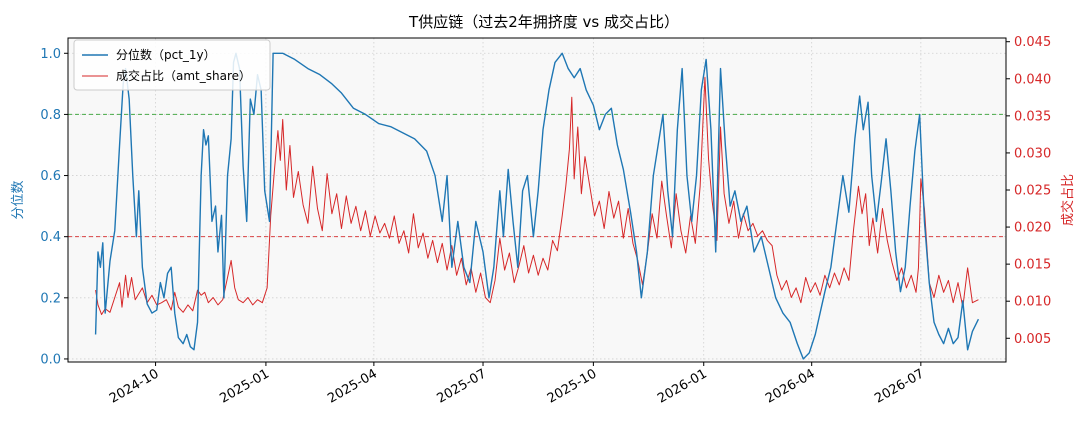 This screenshot has width=1089, height=429. I want to click on y-left-tick-label: 0.2, so click(50, 298).